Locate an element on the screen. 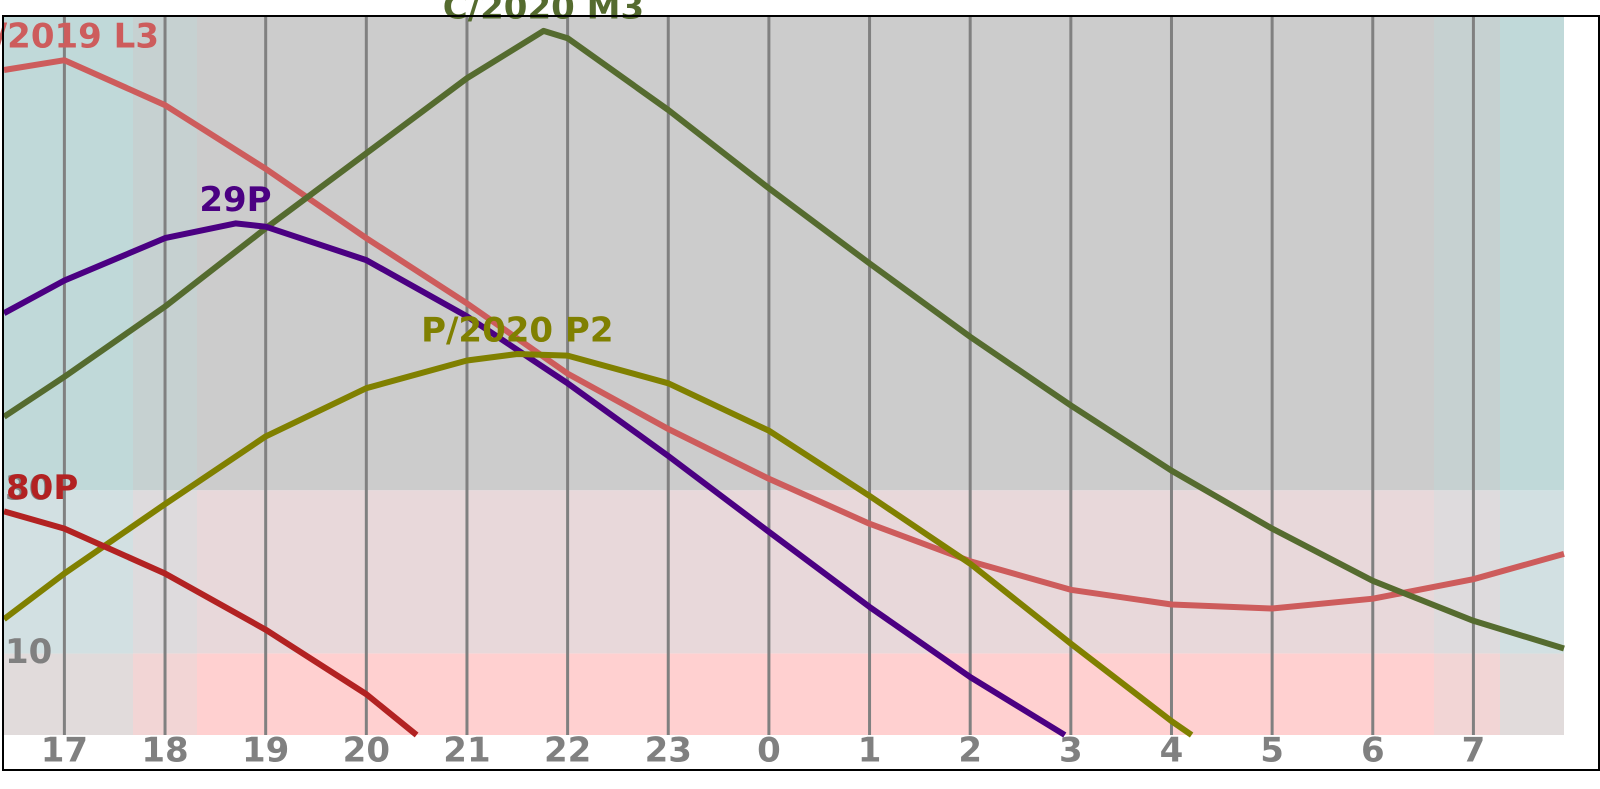 The height and width of the screenshot is (789, 1600). series-label: C/2020 M3 is located at coordinates (543, 13).